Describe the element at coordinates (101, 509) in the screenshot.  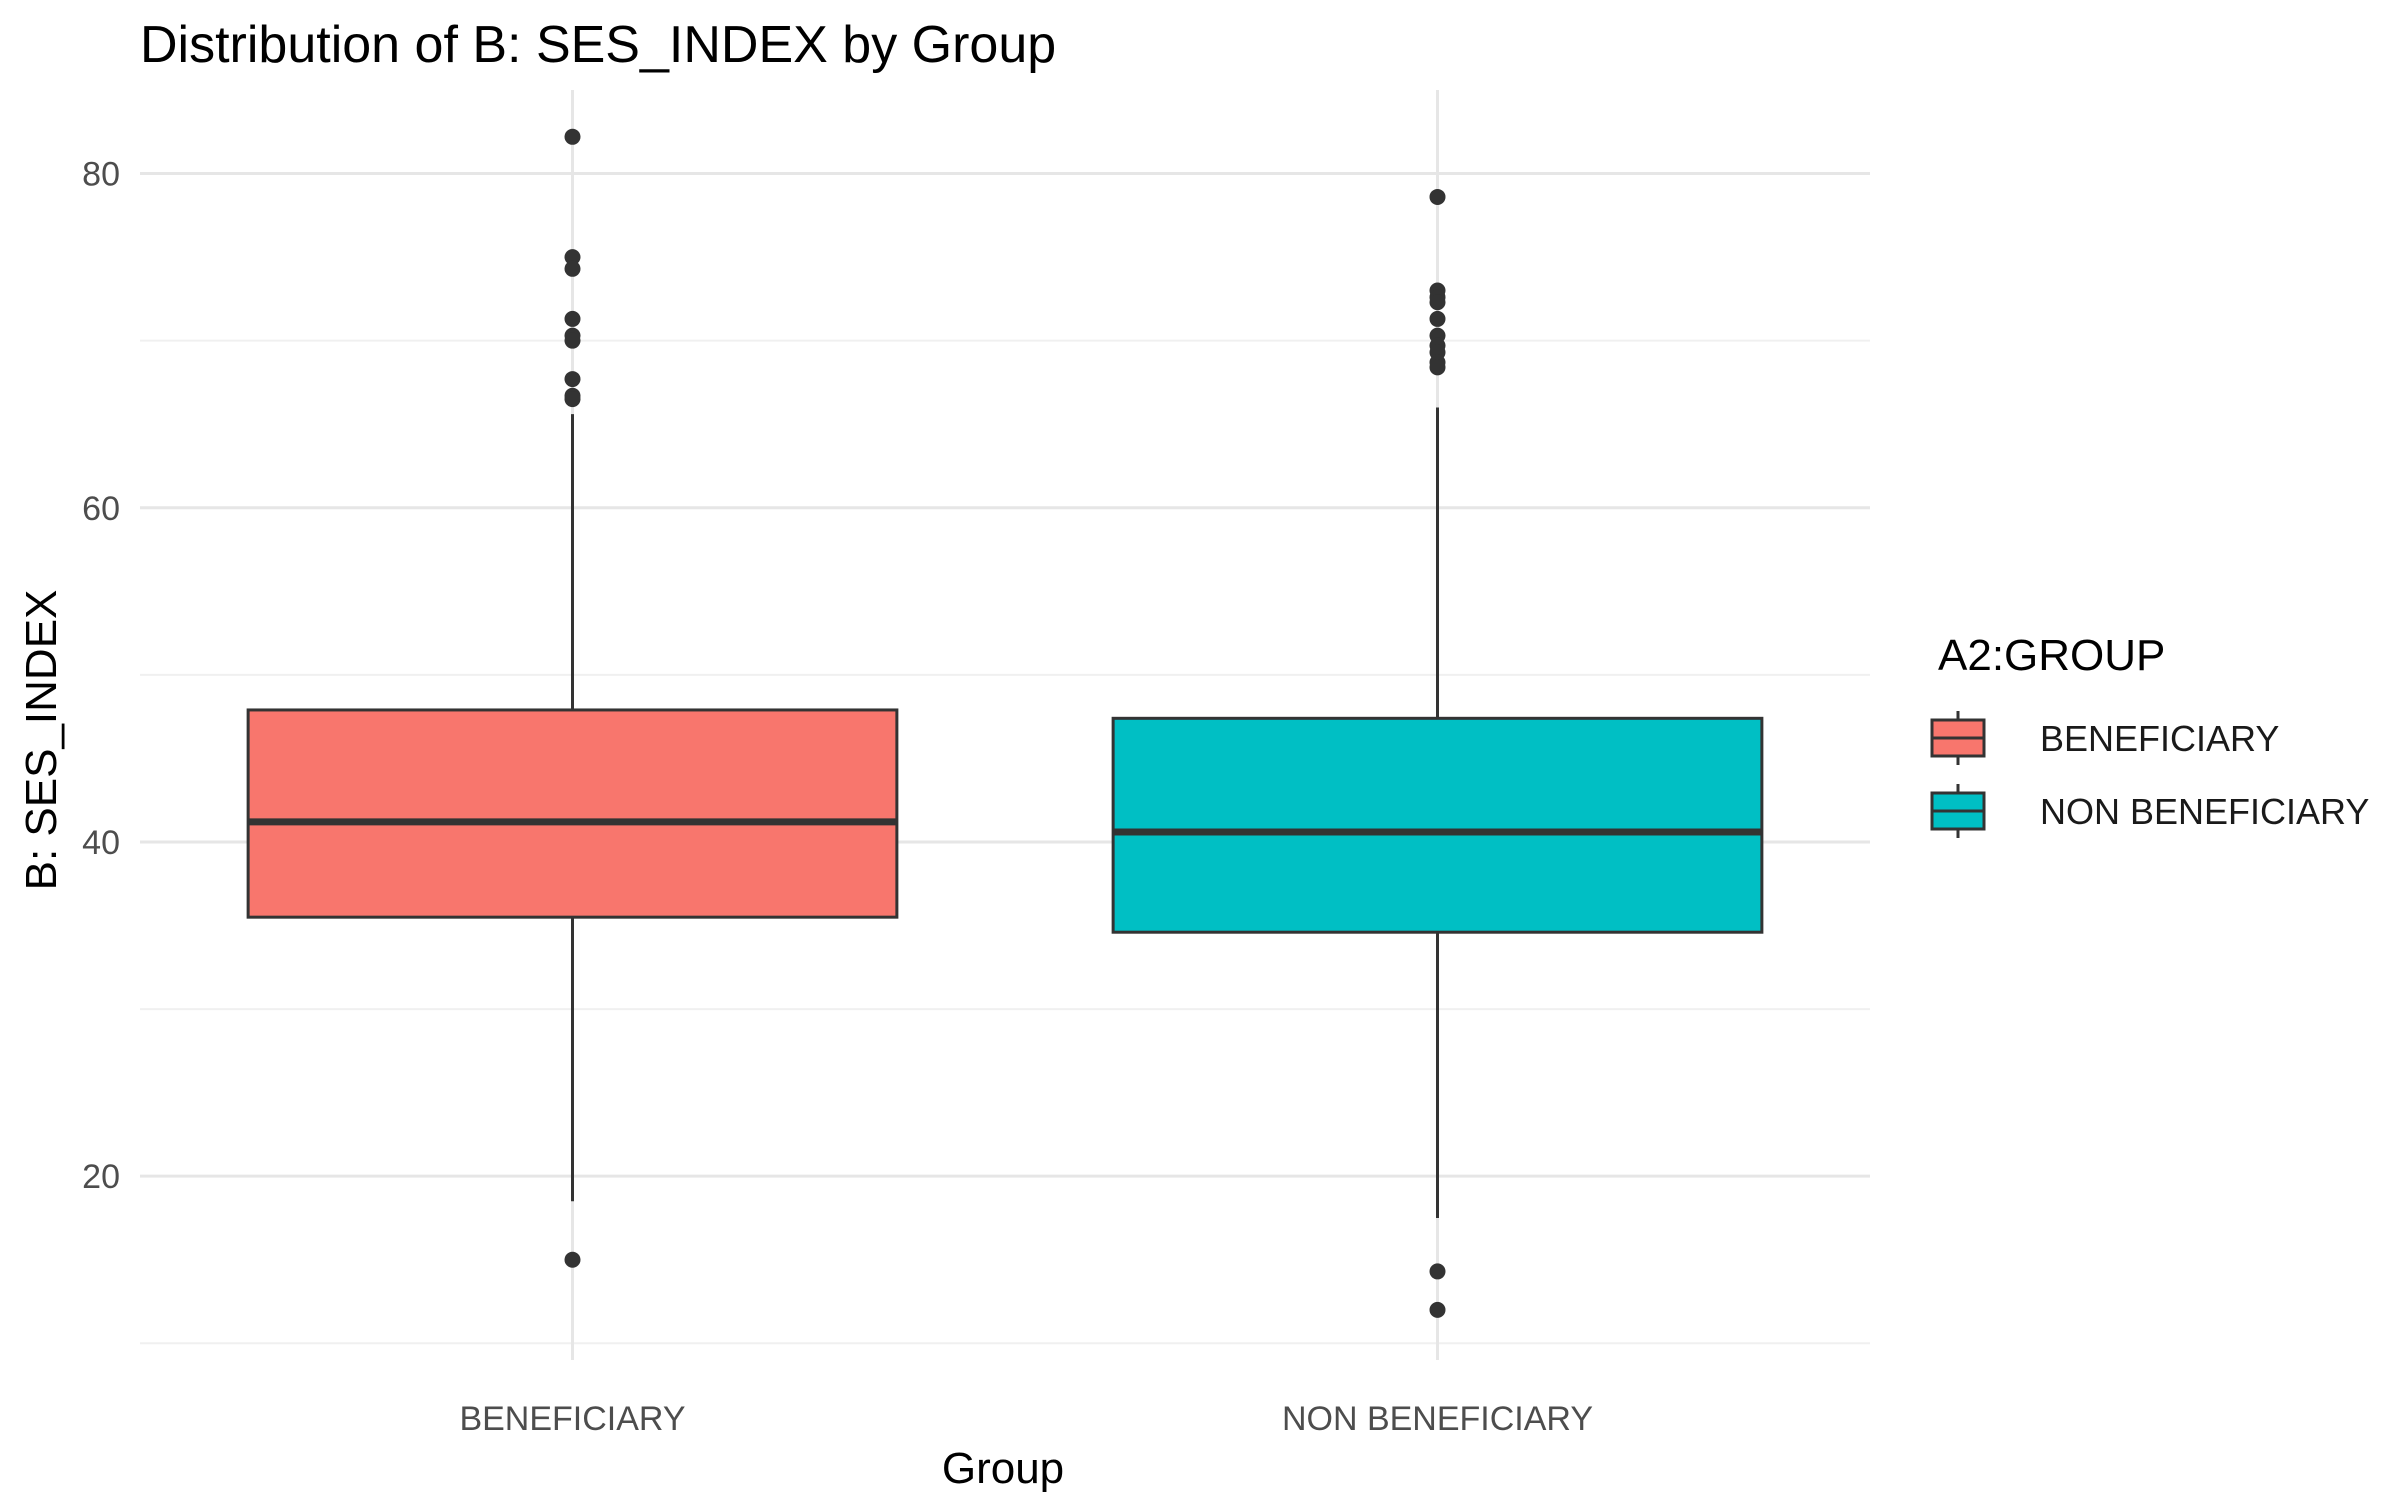
I see `y-tick-label: 60` at that location.